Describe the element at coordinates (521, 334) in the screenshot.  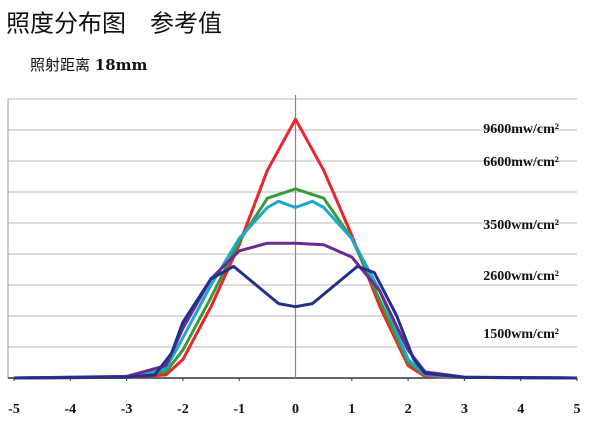
I see `series-label: 1500wm/cm²` at that location.